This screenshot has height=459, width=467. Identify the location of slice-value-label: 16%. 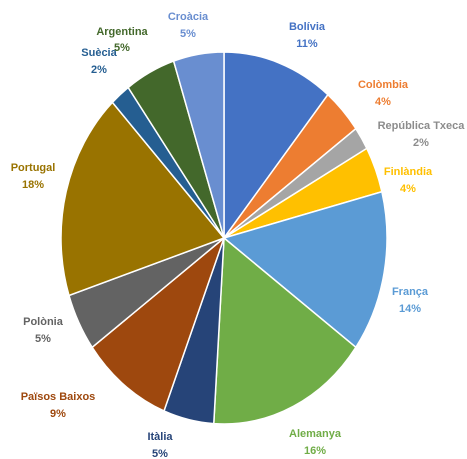
(315, 451).